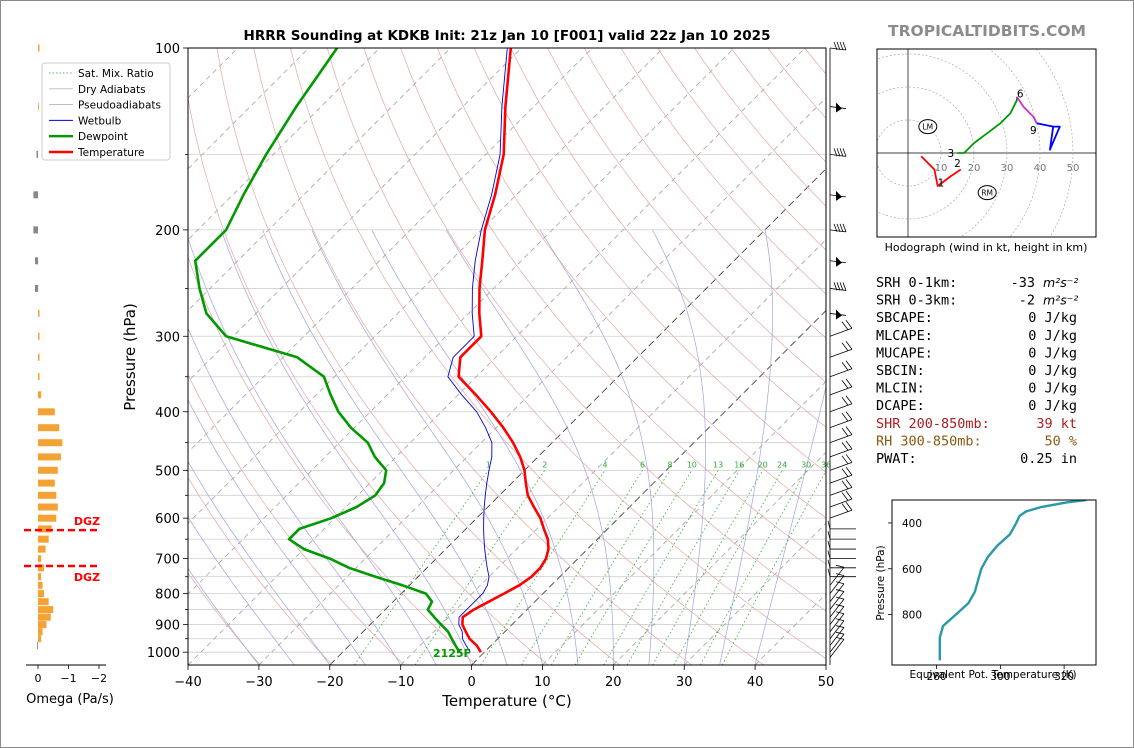 Image resolution: width=1134 pixels, height=748 pixels. Describe the element at coordinates (1023, 283) in the screenshot. I see `index-value: -33` at that location.